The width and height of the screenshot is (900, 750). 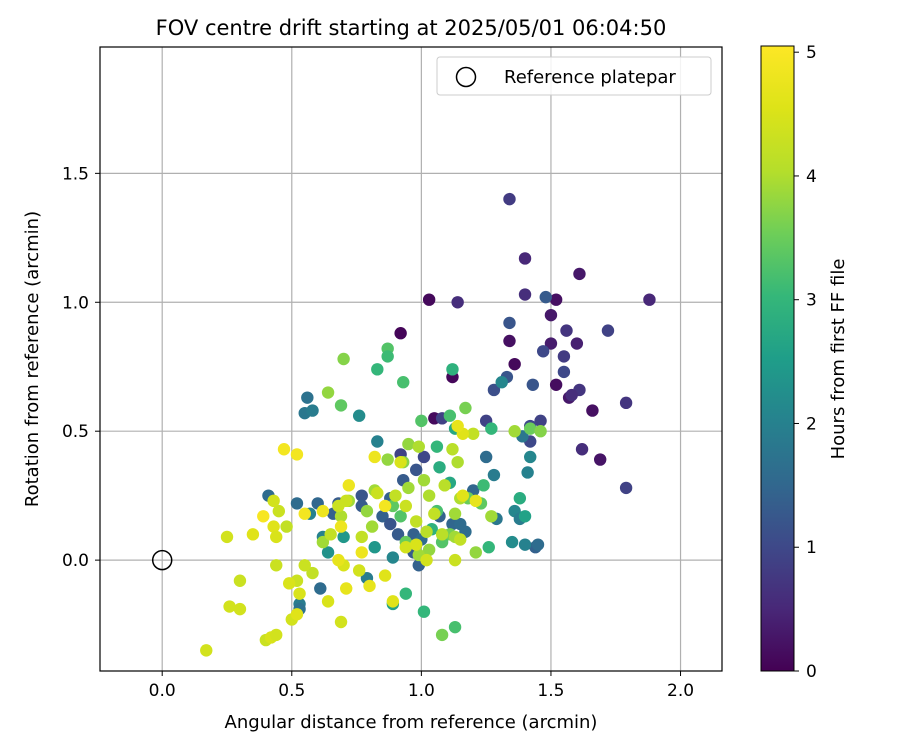 I want to click on y-tick-label: 0.5, so click(x=75, y=432).